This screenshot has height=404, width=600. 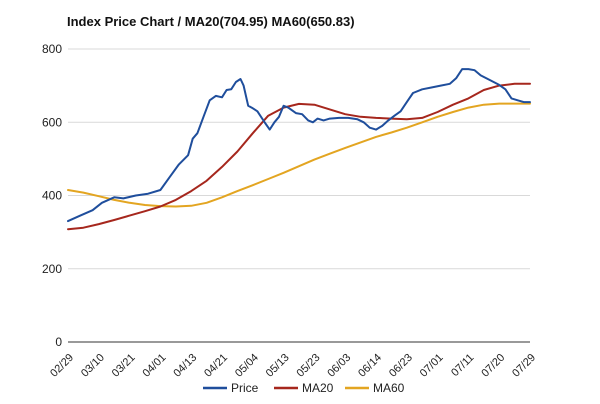 I want to click on x-tick-label: 04/01, so click(x=155, y=366).